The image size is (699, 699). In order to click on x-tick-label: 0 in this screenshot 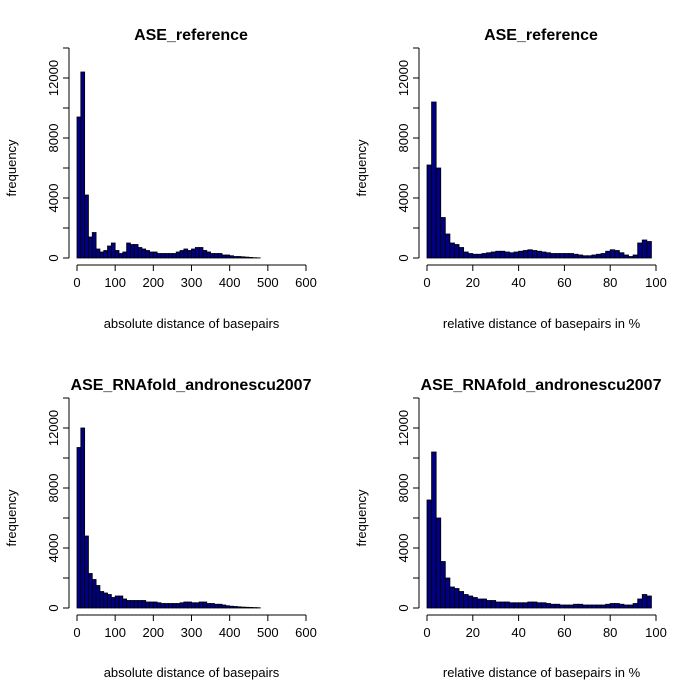, I will do `click(76, 282)`.